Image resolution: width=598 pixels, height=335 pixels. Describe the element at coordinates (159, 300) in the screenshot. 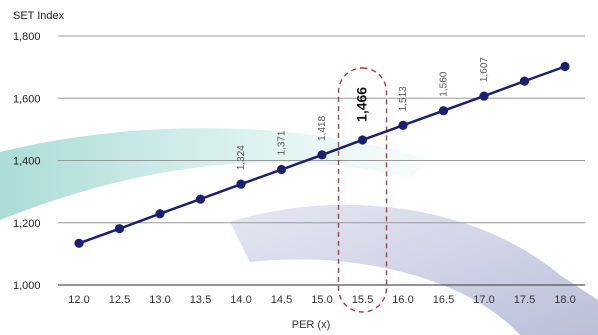

I see `x-tick-label: 13.0` at that location.